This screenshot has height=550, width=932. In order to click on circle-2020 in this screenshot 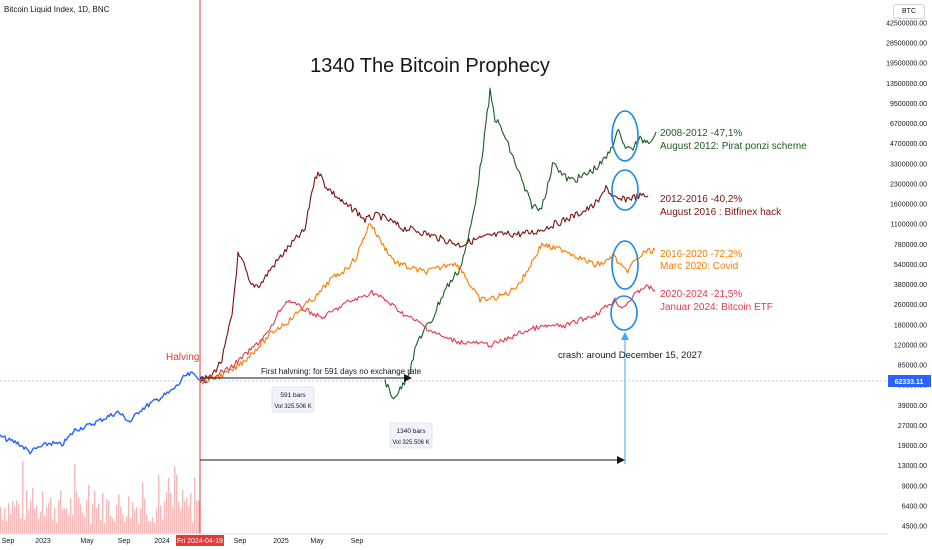, I will do `click(624, 313)`.